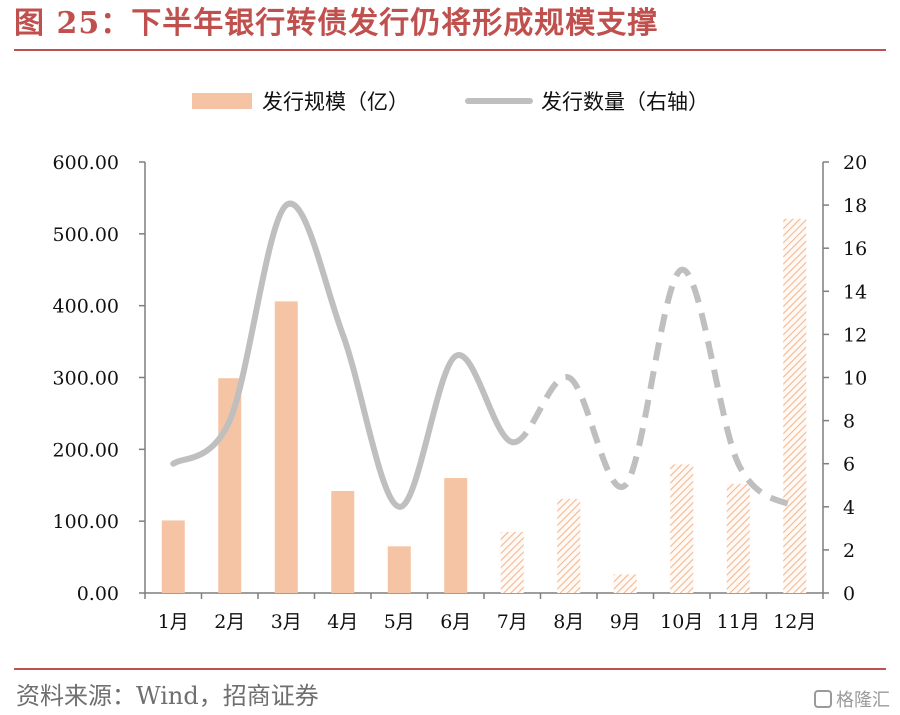  What do you see at coordinates (286, 622) in the screenshot?
I see `x-axis-tick-label: 3月` at bounding box center [286, 622].